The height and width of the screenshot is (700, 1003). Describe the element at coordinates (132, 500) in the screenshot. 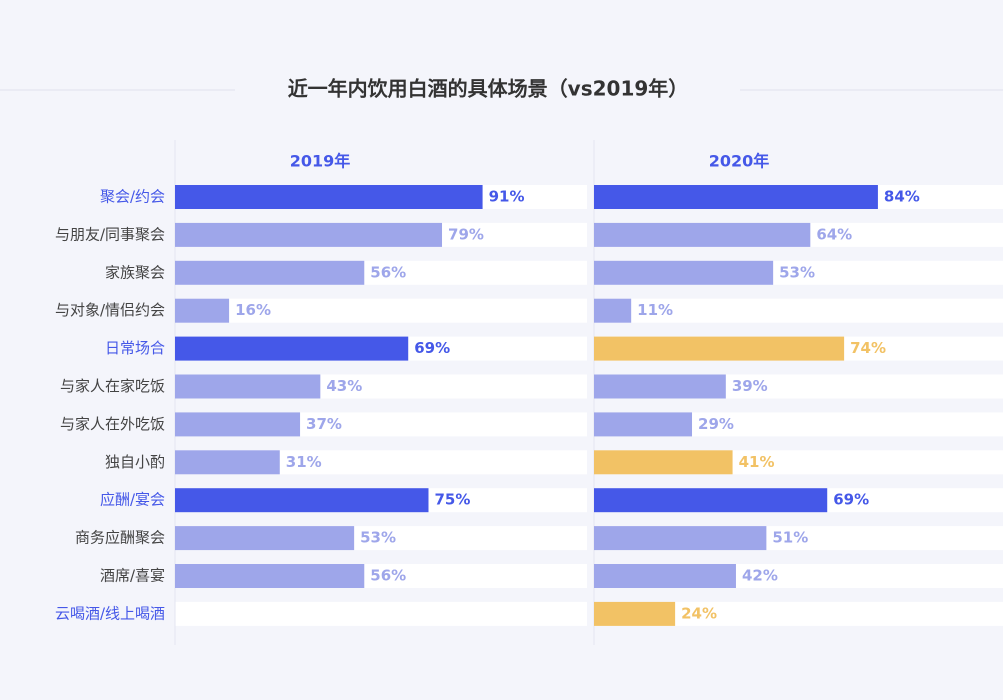

I see `category-label: 应酬/宴会` at that location.